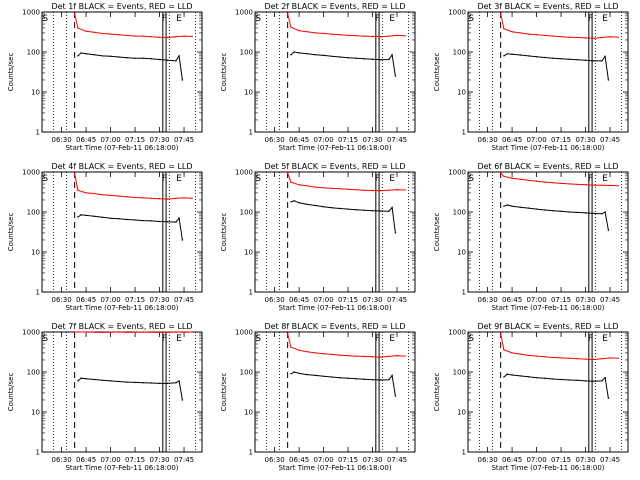  I want to click on x-tick-label: 06:45, so click(299, 140).